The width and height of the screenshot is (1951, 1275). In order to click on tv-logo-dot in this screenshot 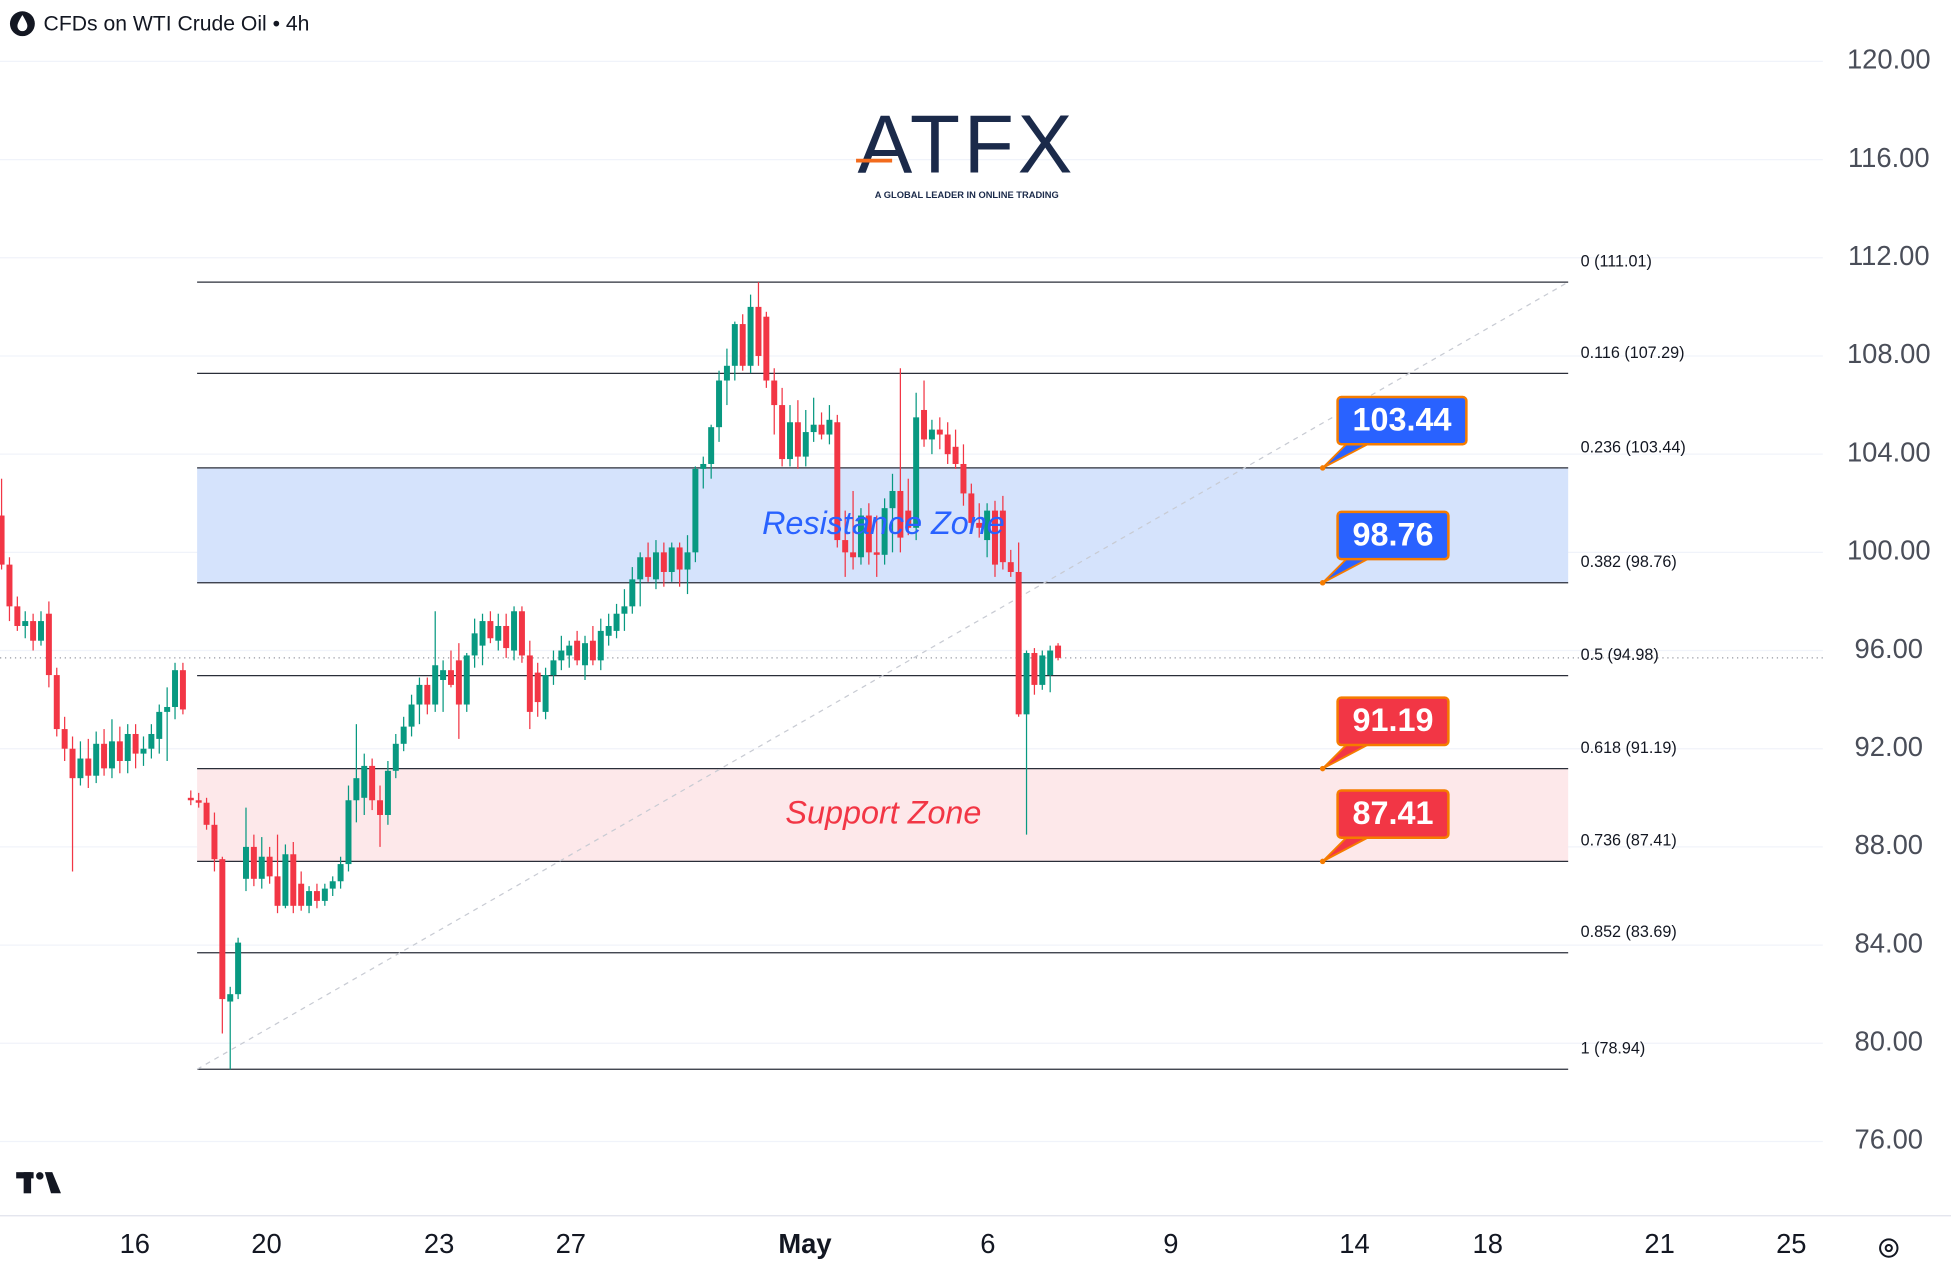, I will do `click(40, 1176)`.